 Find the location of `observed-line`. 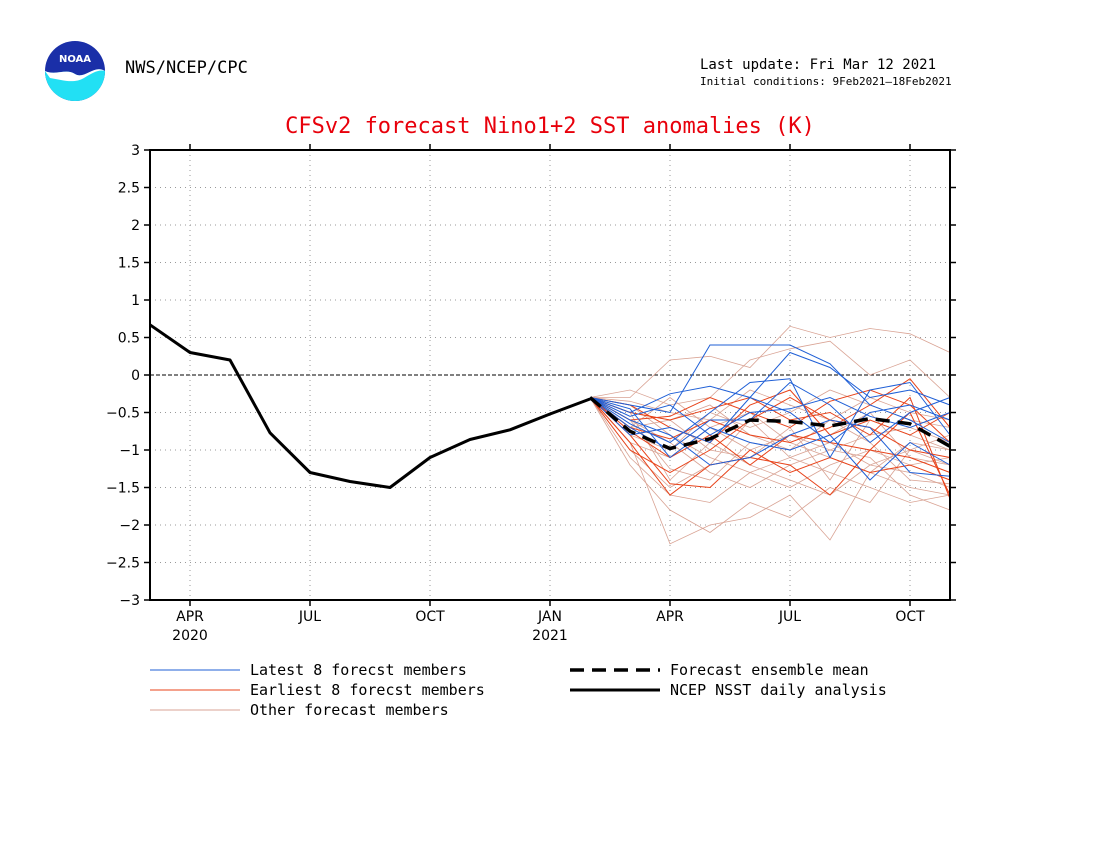

observed-line is located at coordinates (370, 406).